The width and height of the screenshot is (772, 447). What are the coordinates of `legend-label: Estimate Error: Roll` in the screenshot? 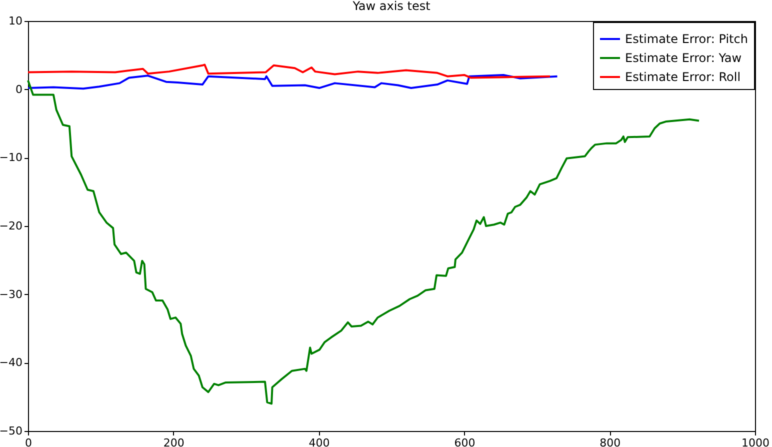 It's located at (683, 77).